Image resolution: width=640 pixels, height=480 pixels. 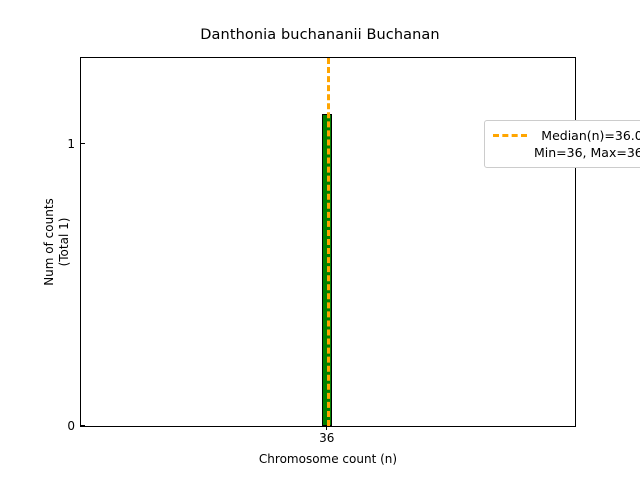 I want to click on chart-legend: Median(n)=36.0 Min=36, Max=36, so click(x=562, y=144).